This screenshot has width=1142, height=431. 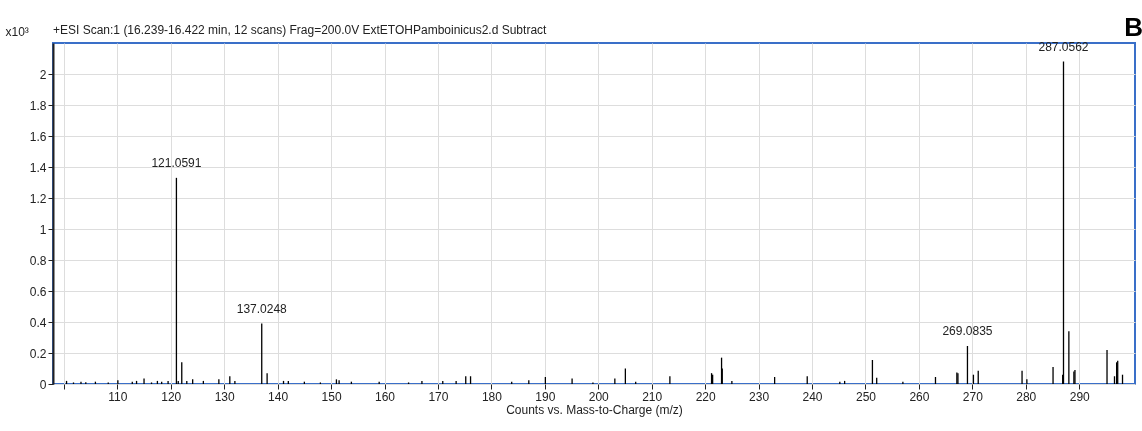 What do you see at coordinates (812, 396) in the screenshot?
I see `x-tick-label: 240` at bounding box center [812, 396].